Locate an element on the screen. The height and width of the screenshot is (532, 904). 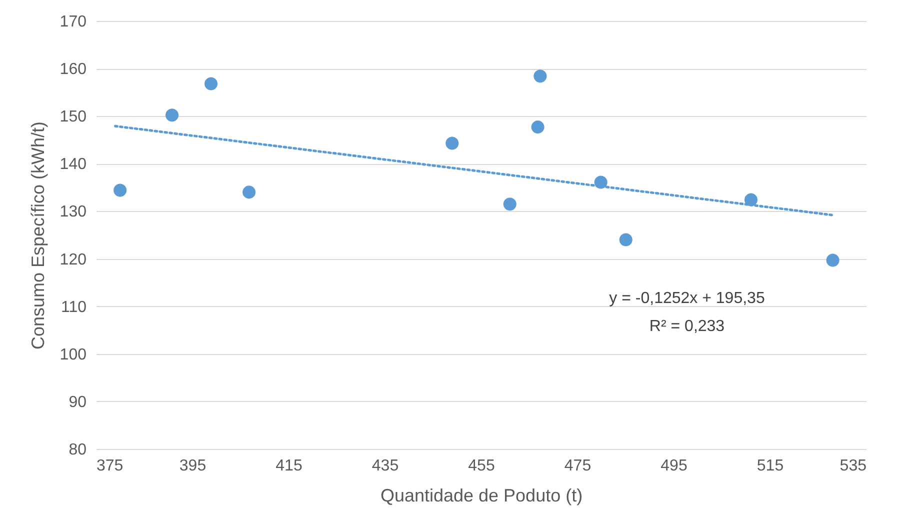
x-tick-label: 495 is located at coordinates (674, 466).